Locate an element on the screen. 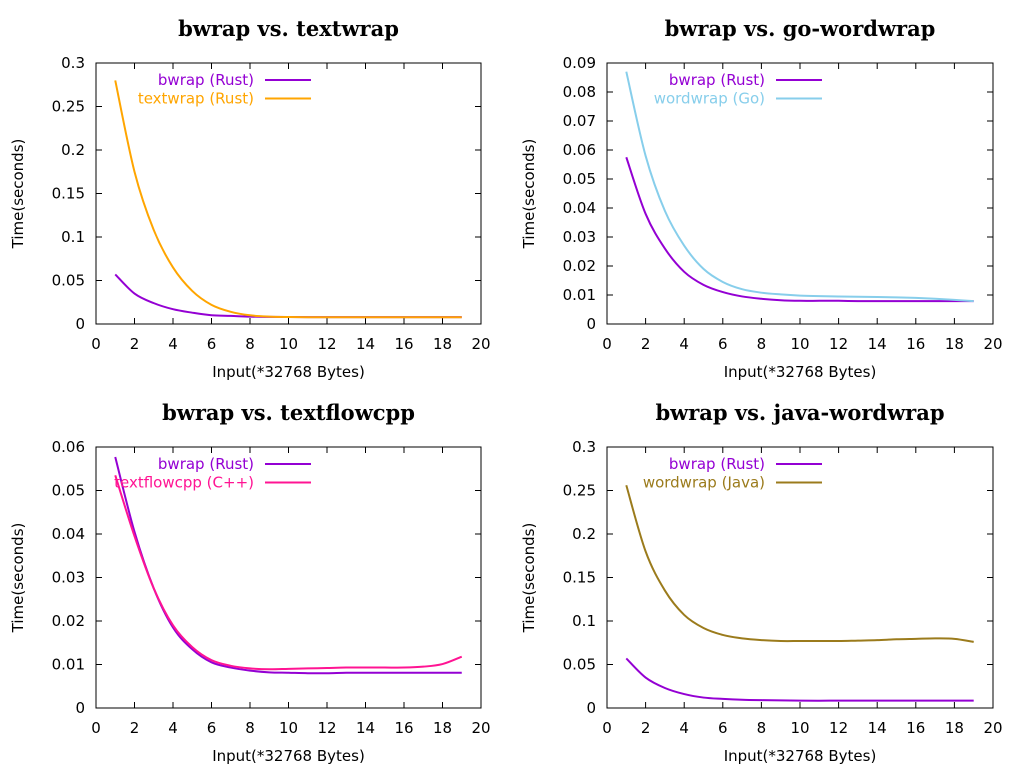 The image size is (1024, 768). y-tick-label: 0.08 is located at coordinates (579, 92).